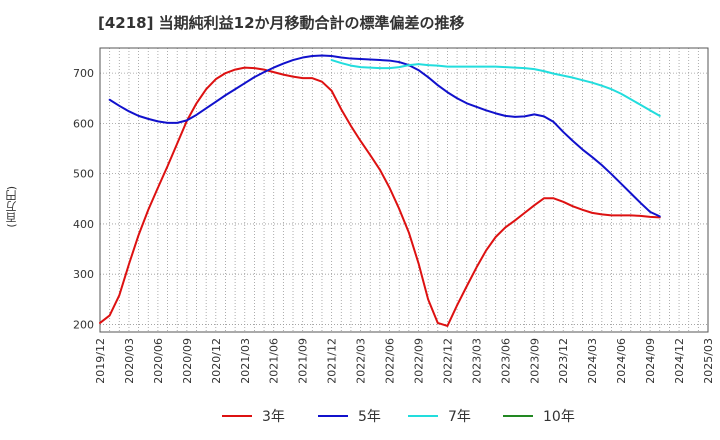 This screenshot has width=720, height=440. I want to click on chart-title: [4218] 当期純利益12か月移動合計の標準偏差の推移, so click(281, 23).